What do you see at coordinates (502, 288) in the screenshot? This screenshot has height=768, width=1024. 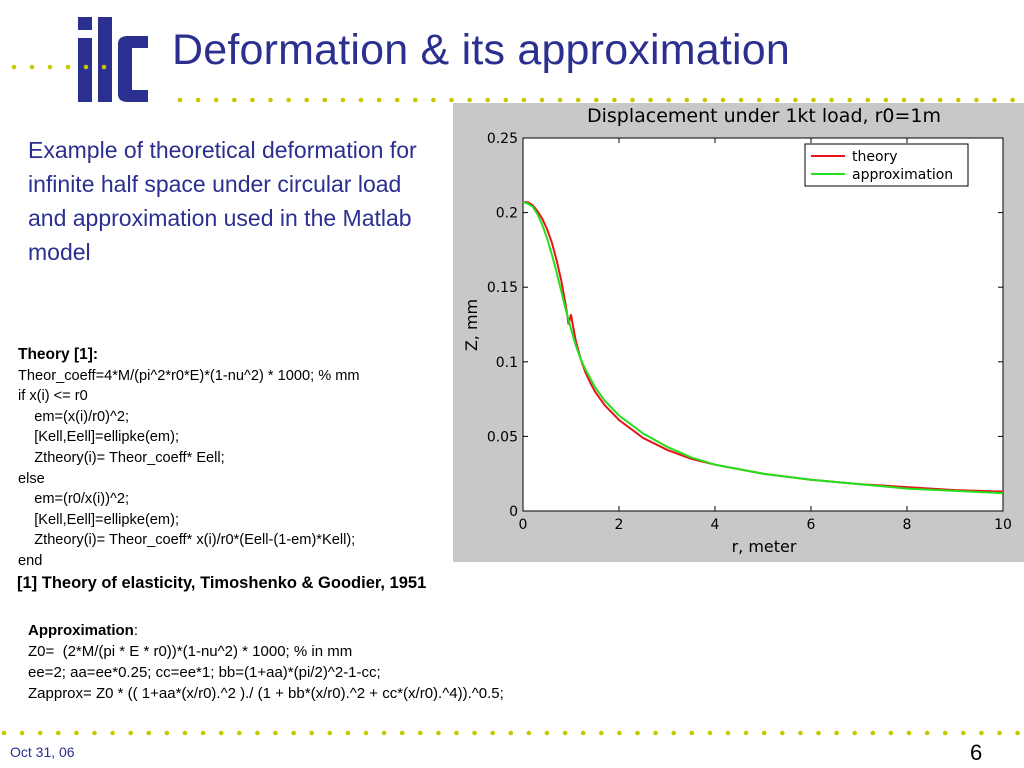 I see `y-tick-label: 0.15` at bounding box center [502, 288].